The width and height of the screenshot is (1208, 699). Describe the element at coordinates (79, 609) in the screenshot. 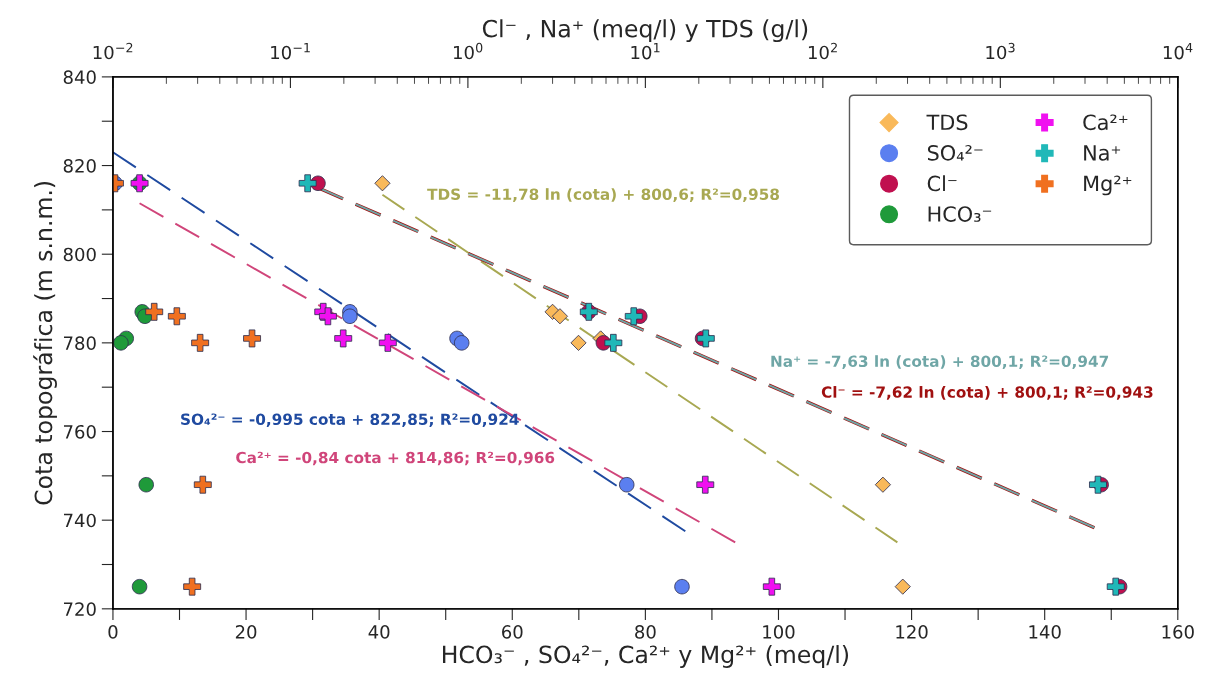

I see `y-tick-label: 720` at that location.